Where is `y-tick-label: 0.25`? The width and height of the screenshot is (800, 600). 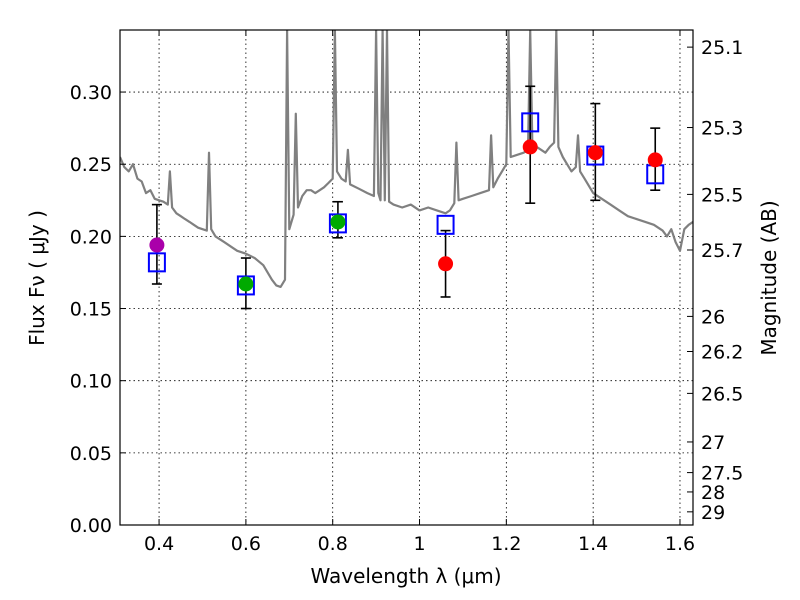 y-tick-label: 0.25 is located at coordinates (91, 165).